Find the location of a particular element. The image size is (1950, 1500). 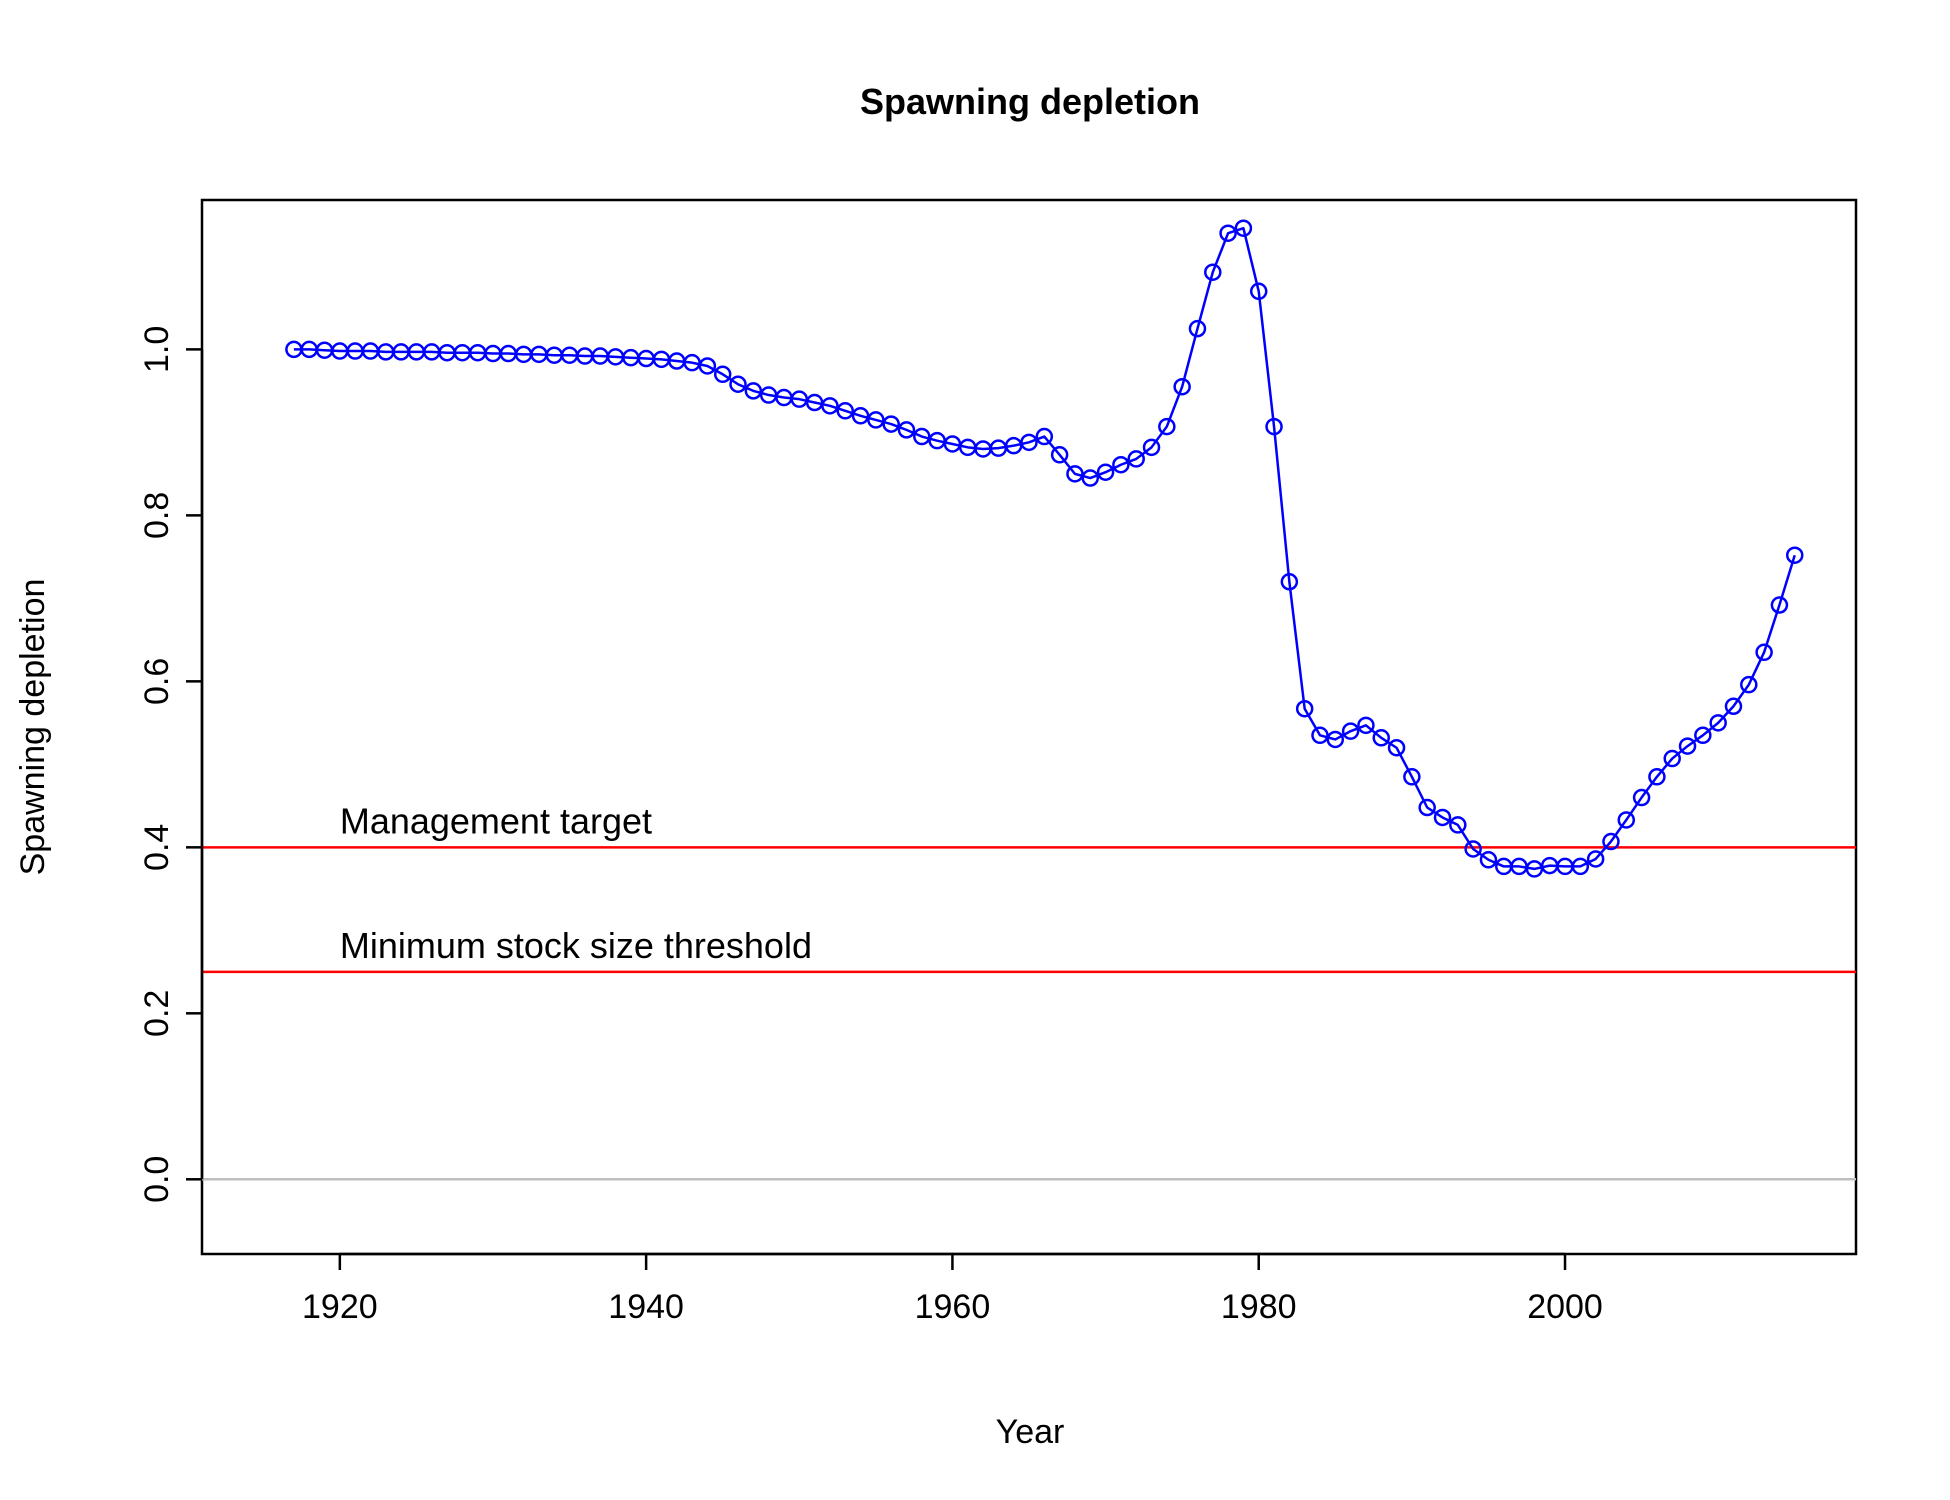

y-axis-label: Spawning depletion is located at coordinates (33, 727).